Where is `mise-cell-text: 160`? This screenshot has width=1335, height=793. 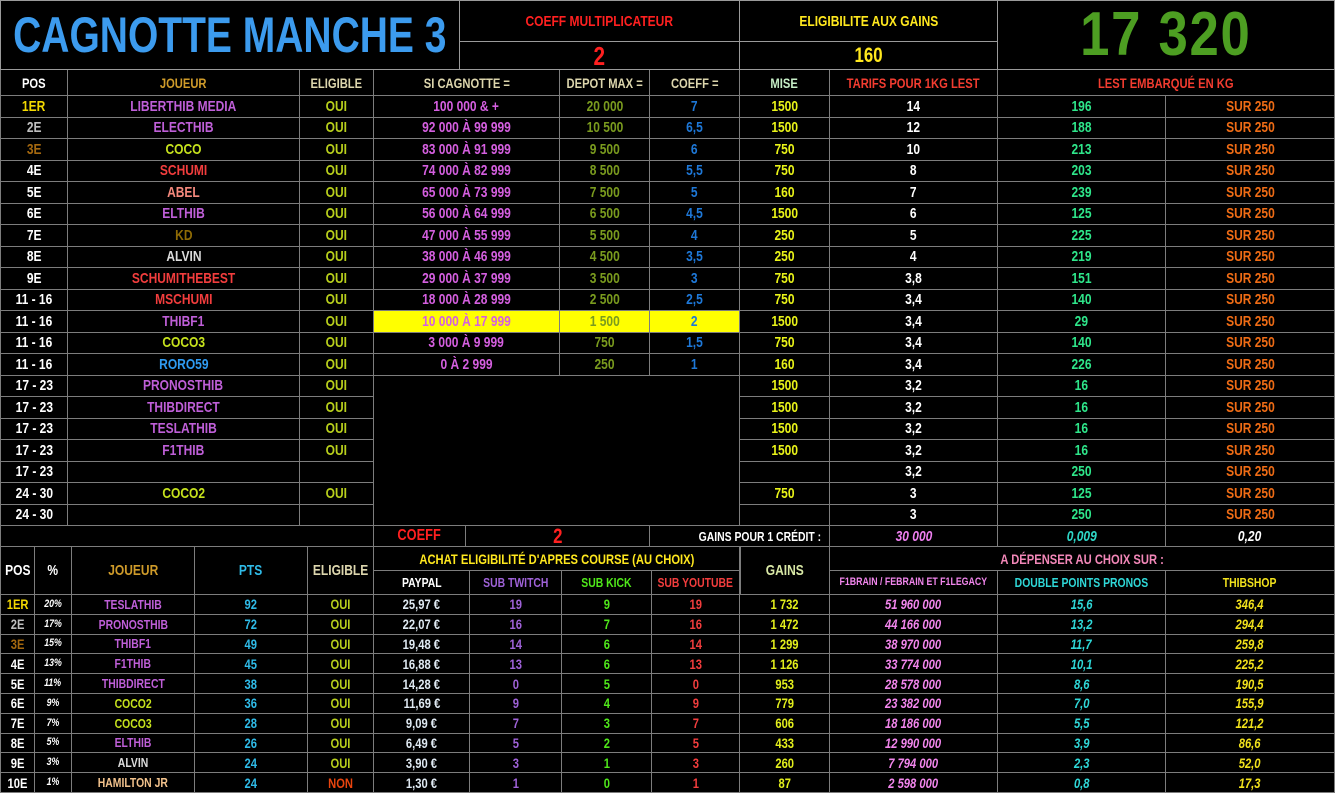 mise-cell-text: 160 is located at coordinates (784, 364).